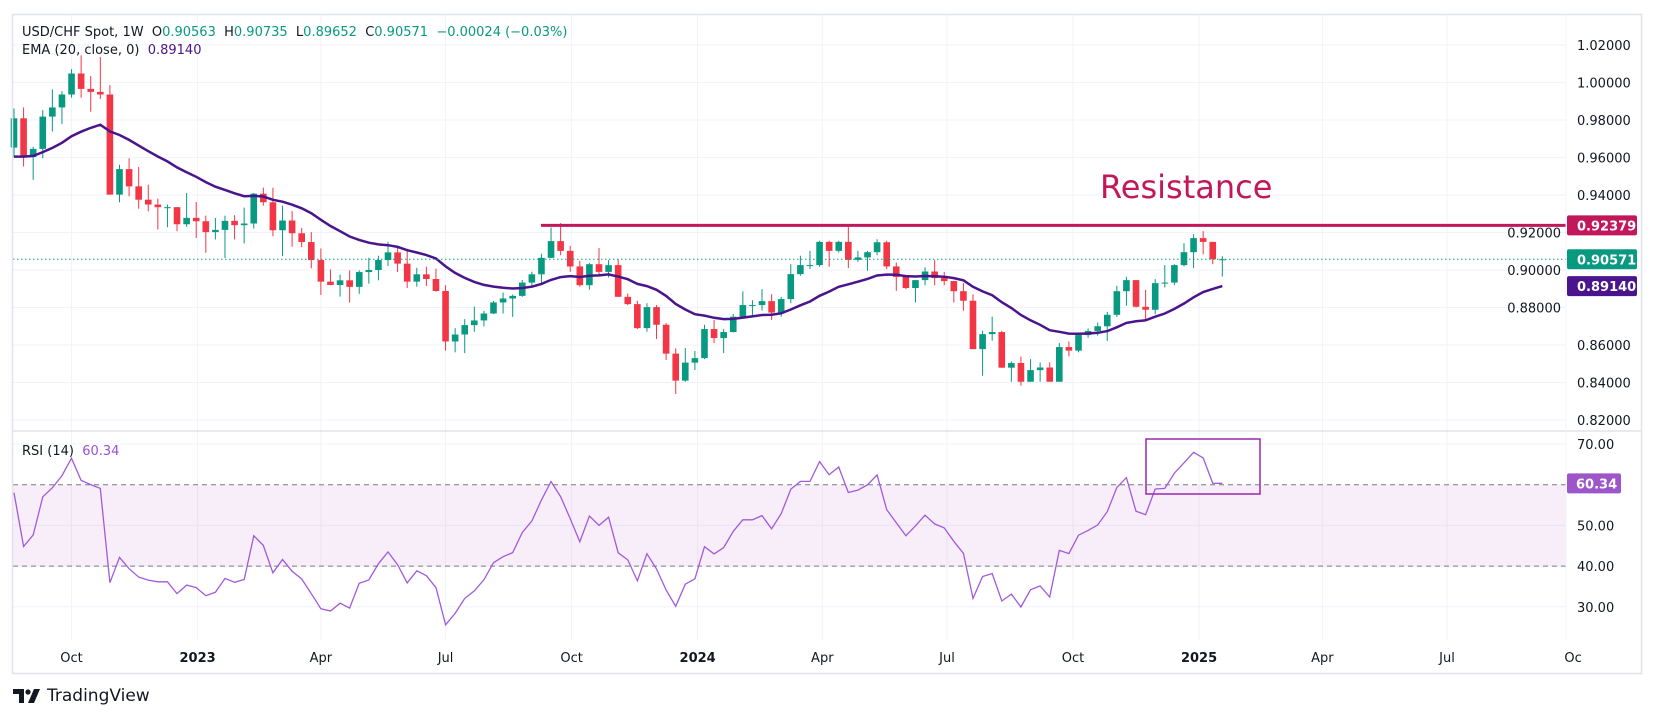 Image resolution: width=1654 pixels, height=718 pixels. Describe the element at coordinates (330, 32) in the screenshot. I see `low-value: 0.89652` at that location.